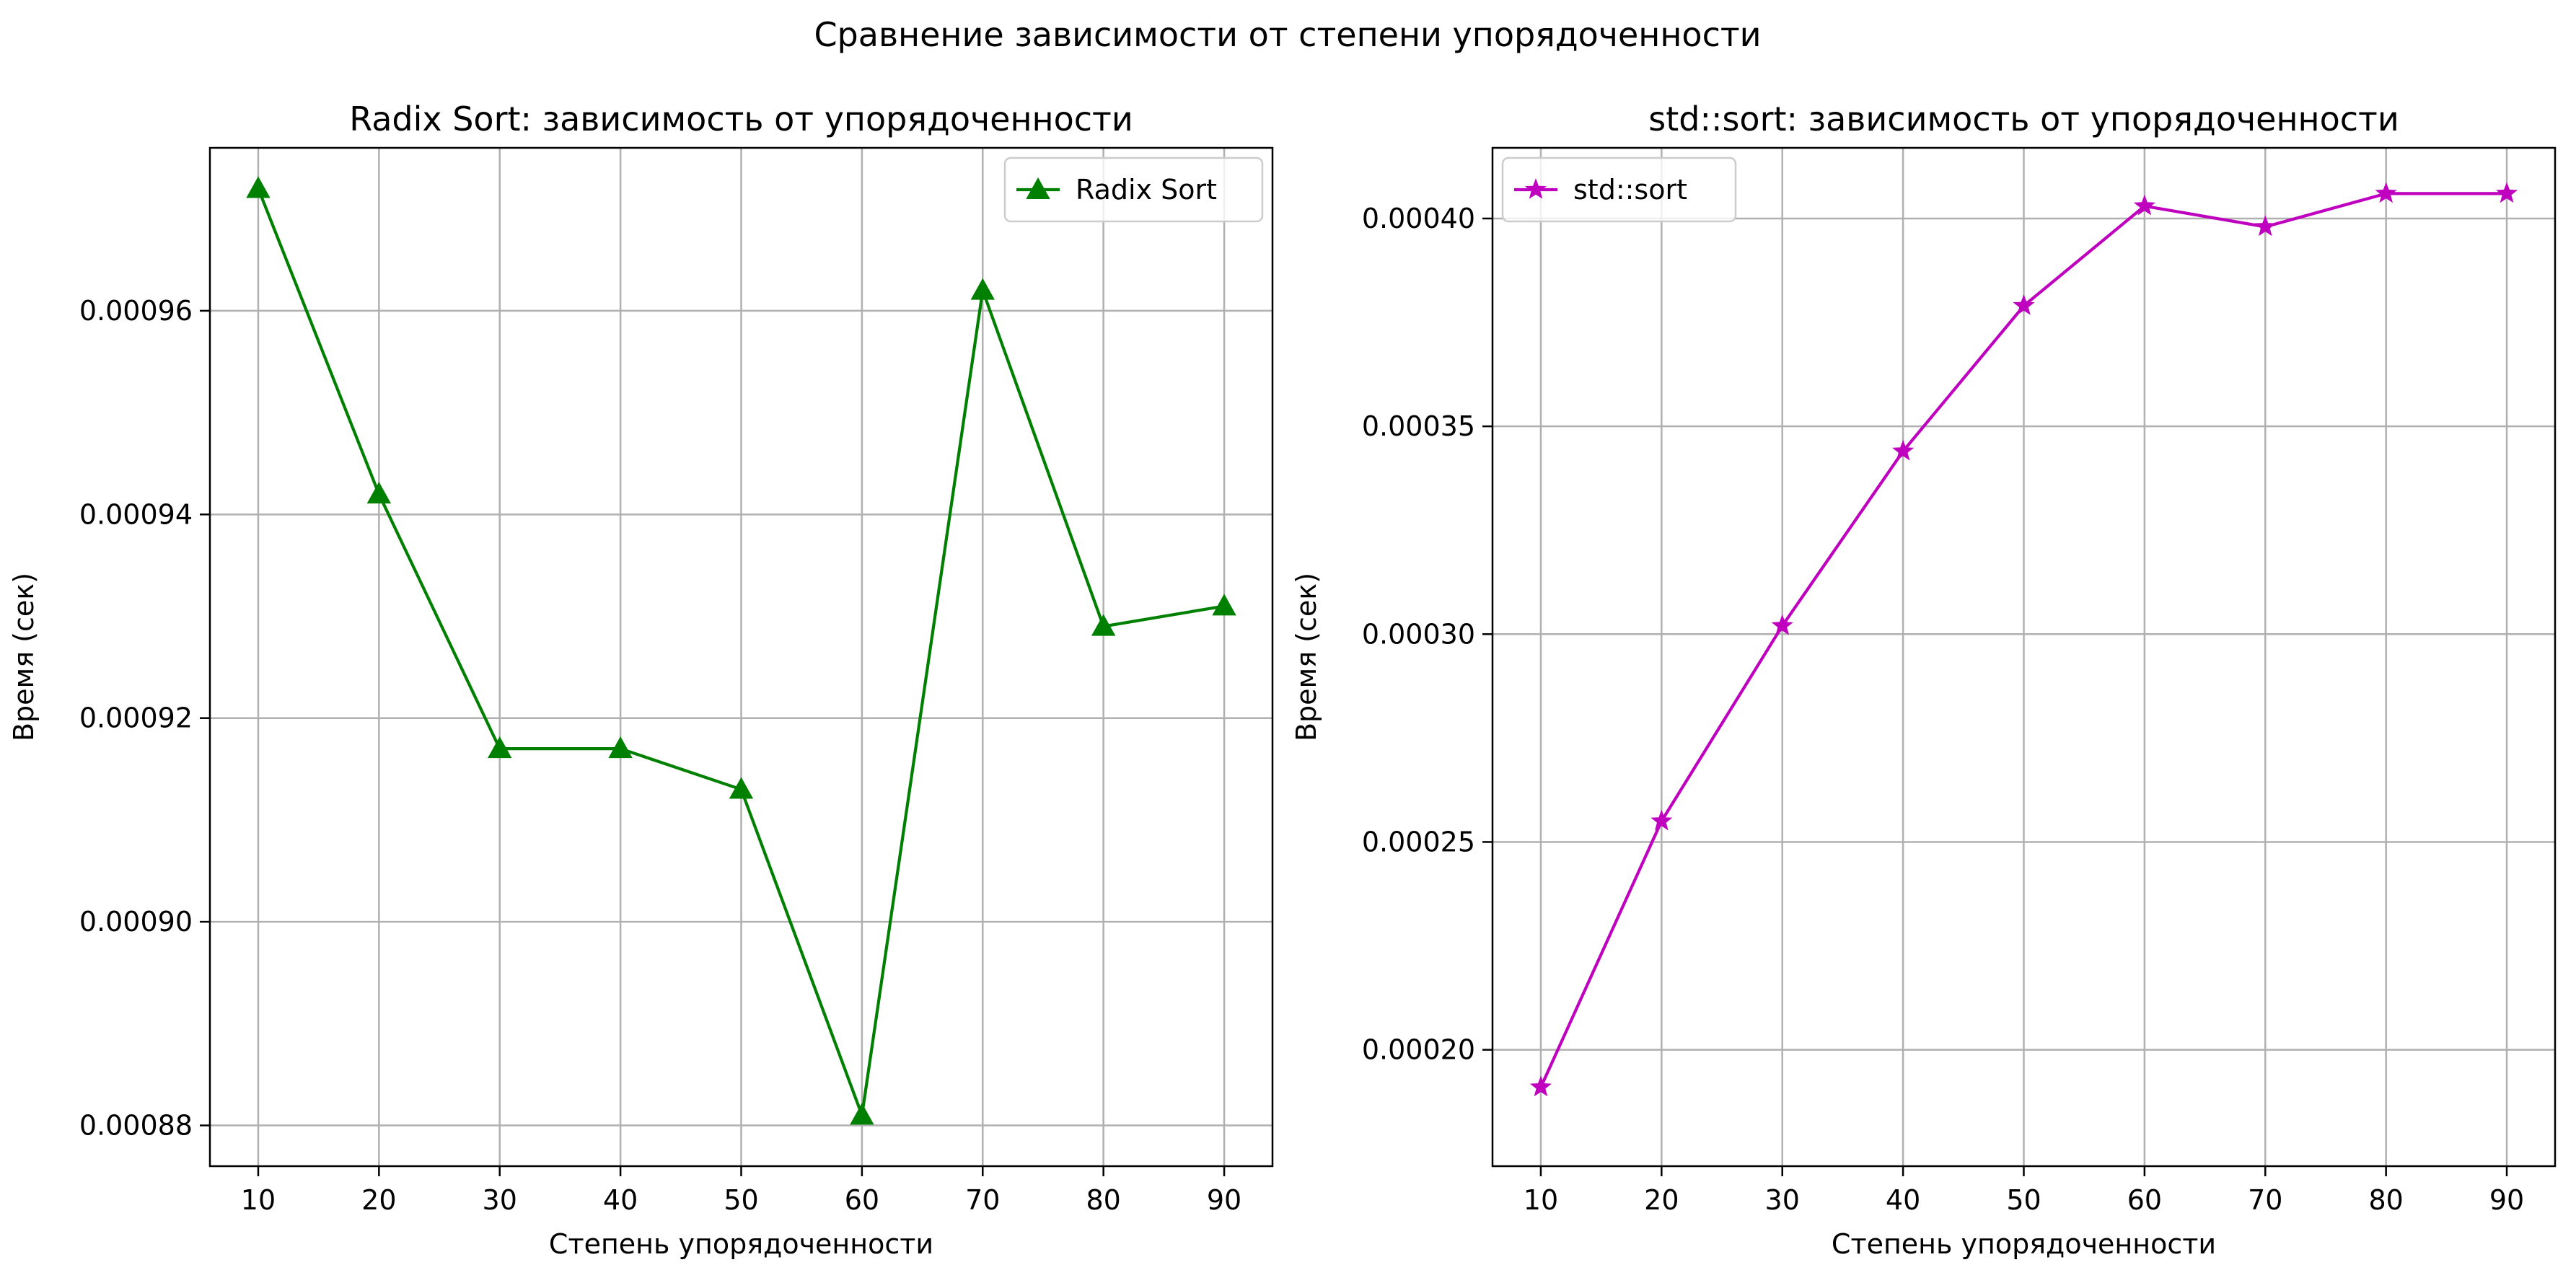 The image size is (2576, 1283). Describe the element at coordinates (136, 718) in the screenshot. I see `radix-sort-y-tick-label: 0.00092` at that location.